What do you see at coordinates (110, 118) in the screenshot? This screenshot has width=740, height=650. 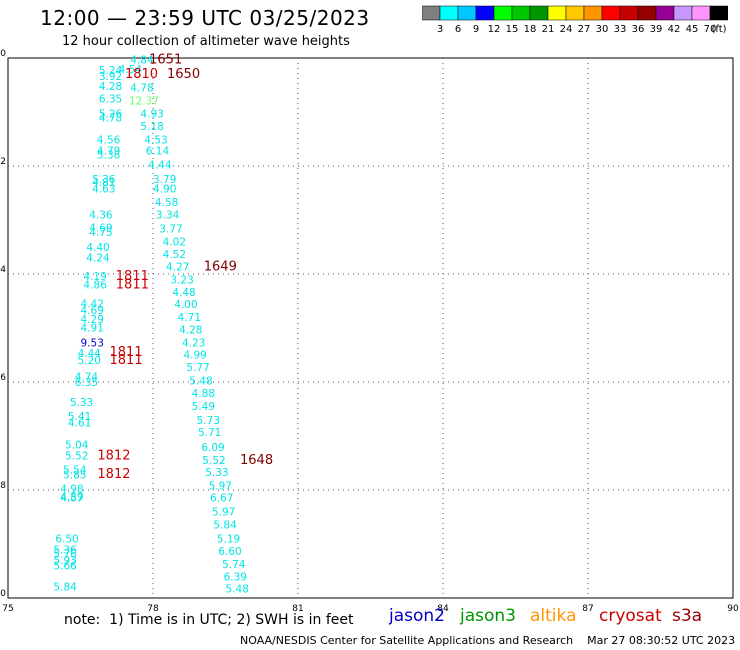 I see `wave-height-label: 4.78` at bounding box center [110, 118].